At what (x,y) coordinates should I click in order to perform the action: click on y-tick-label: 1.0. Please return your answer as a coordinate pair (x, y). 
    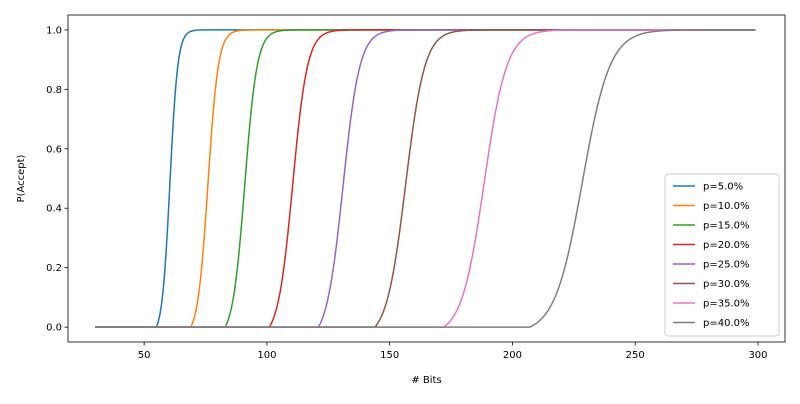
    Looking at the image, I should click on (54, 30).